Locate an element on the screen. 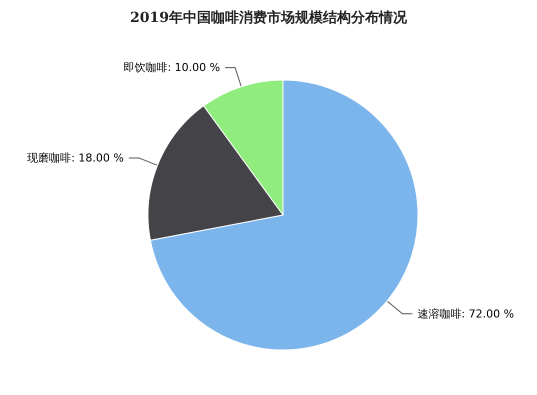 This screenshot has width=537, height=395. slice-label: 即饮咖啡: 10.00 % is located at coordinates (171, 67).